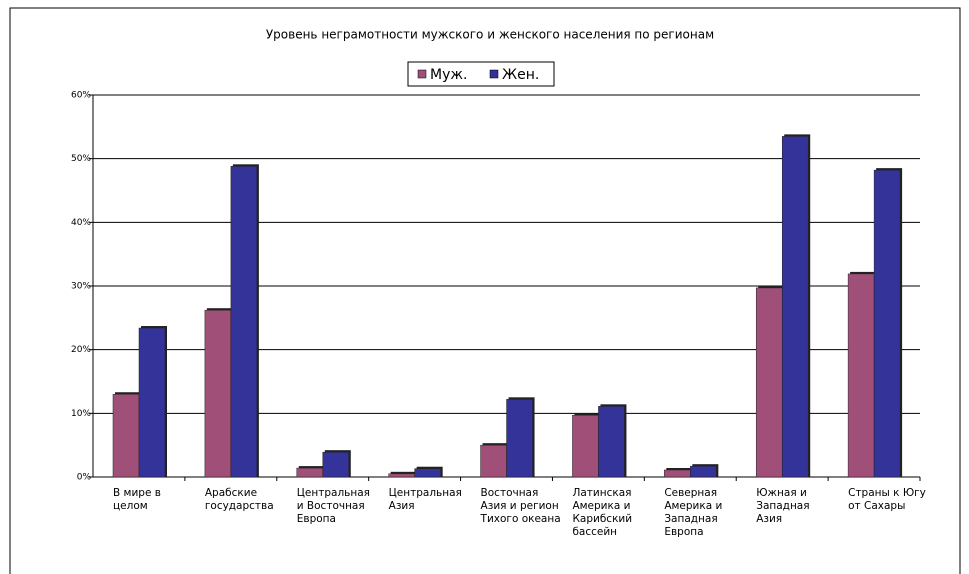  Describe the element at coordinates (448, 75) in the screenshot. I see `legend-label: Муж.` at that location.